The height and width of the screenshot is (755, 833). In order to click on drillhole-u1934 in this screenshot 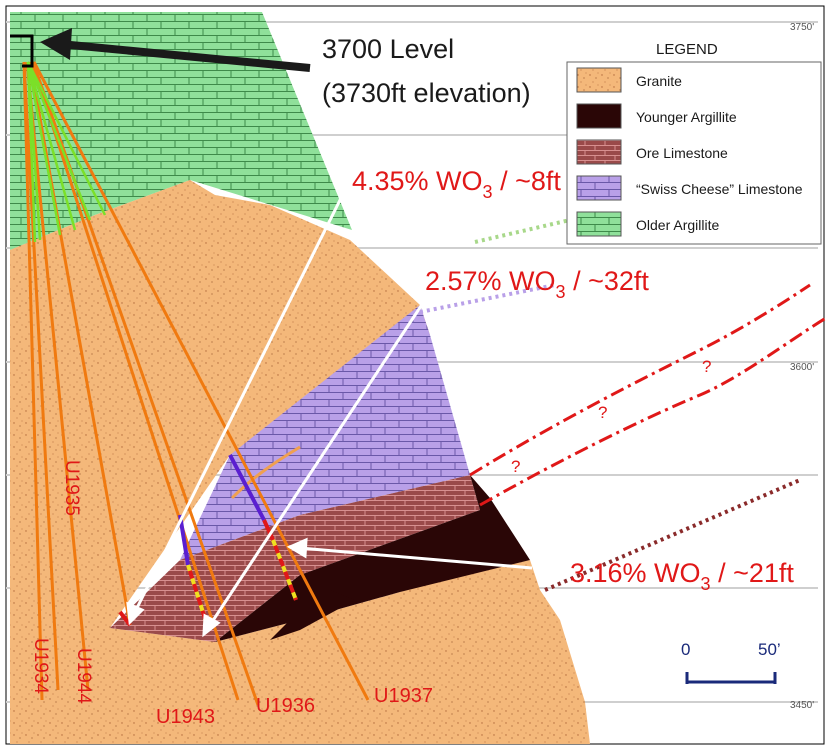, I will do `click(41, 376)`.